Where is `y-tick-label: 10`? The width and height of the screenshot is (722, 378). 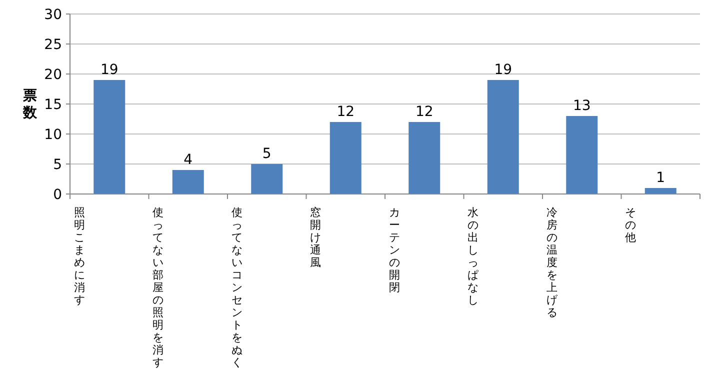 y-tick-label: 10 is located at coordinates (53, 135).